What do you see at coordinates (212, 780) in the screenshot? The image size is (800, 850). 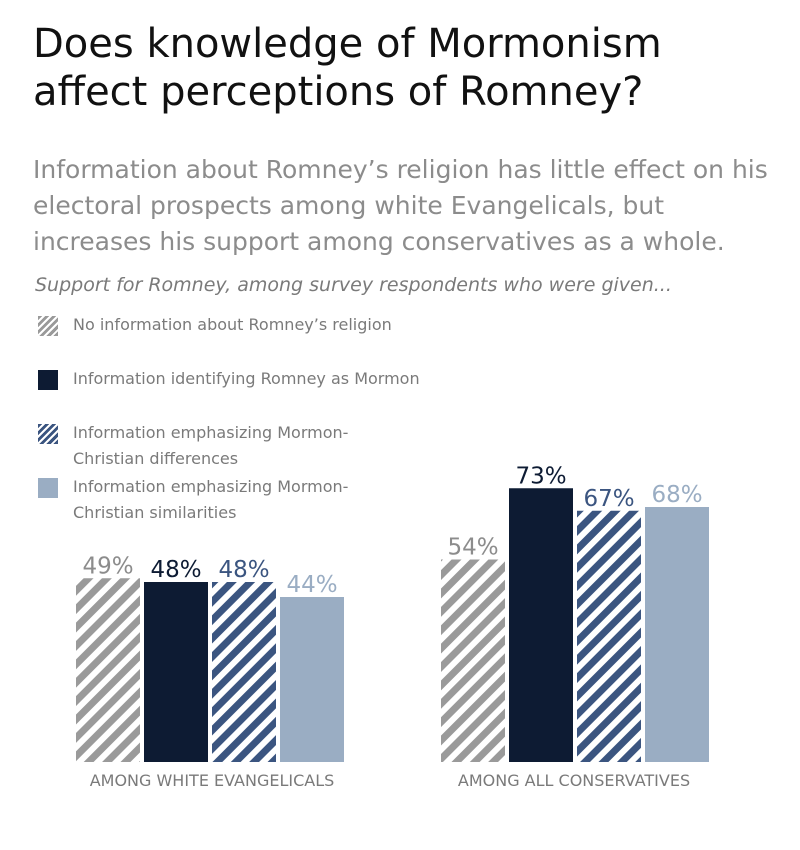 I see `category-label: AMONG WHITE EVANGELICALS` at bounding box center [212, 780].